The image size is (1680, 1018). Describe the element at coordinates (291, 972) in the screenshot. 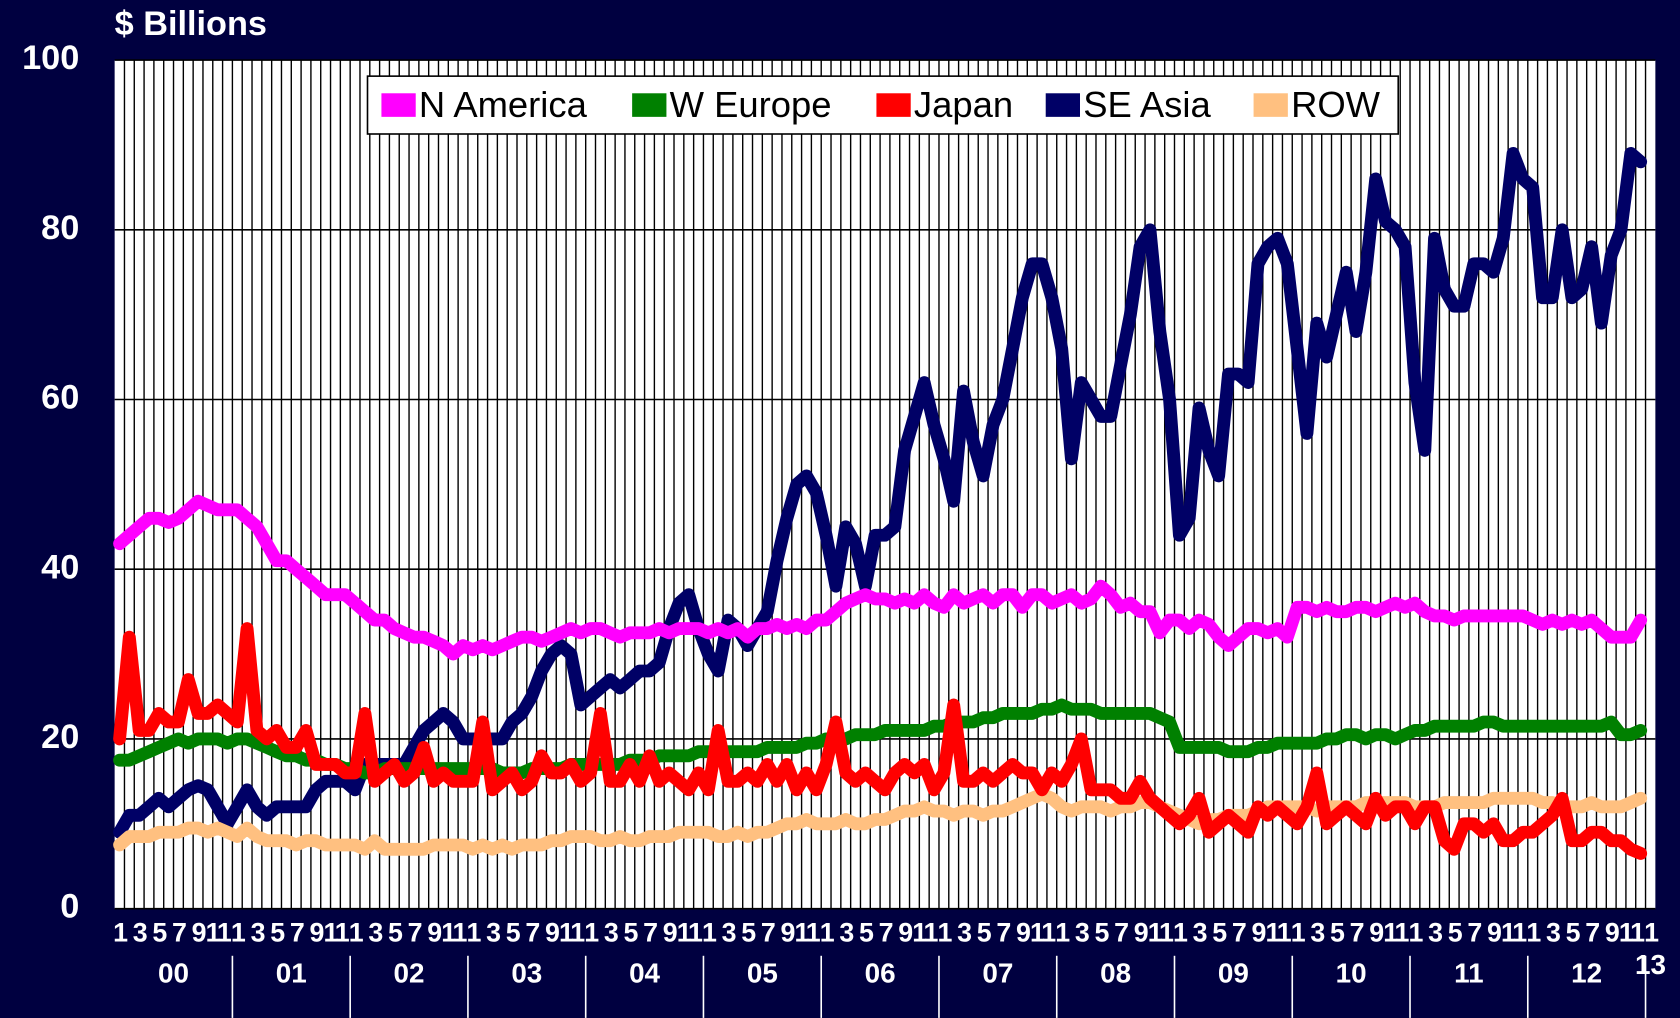

I see `year-label: 01` at that location.